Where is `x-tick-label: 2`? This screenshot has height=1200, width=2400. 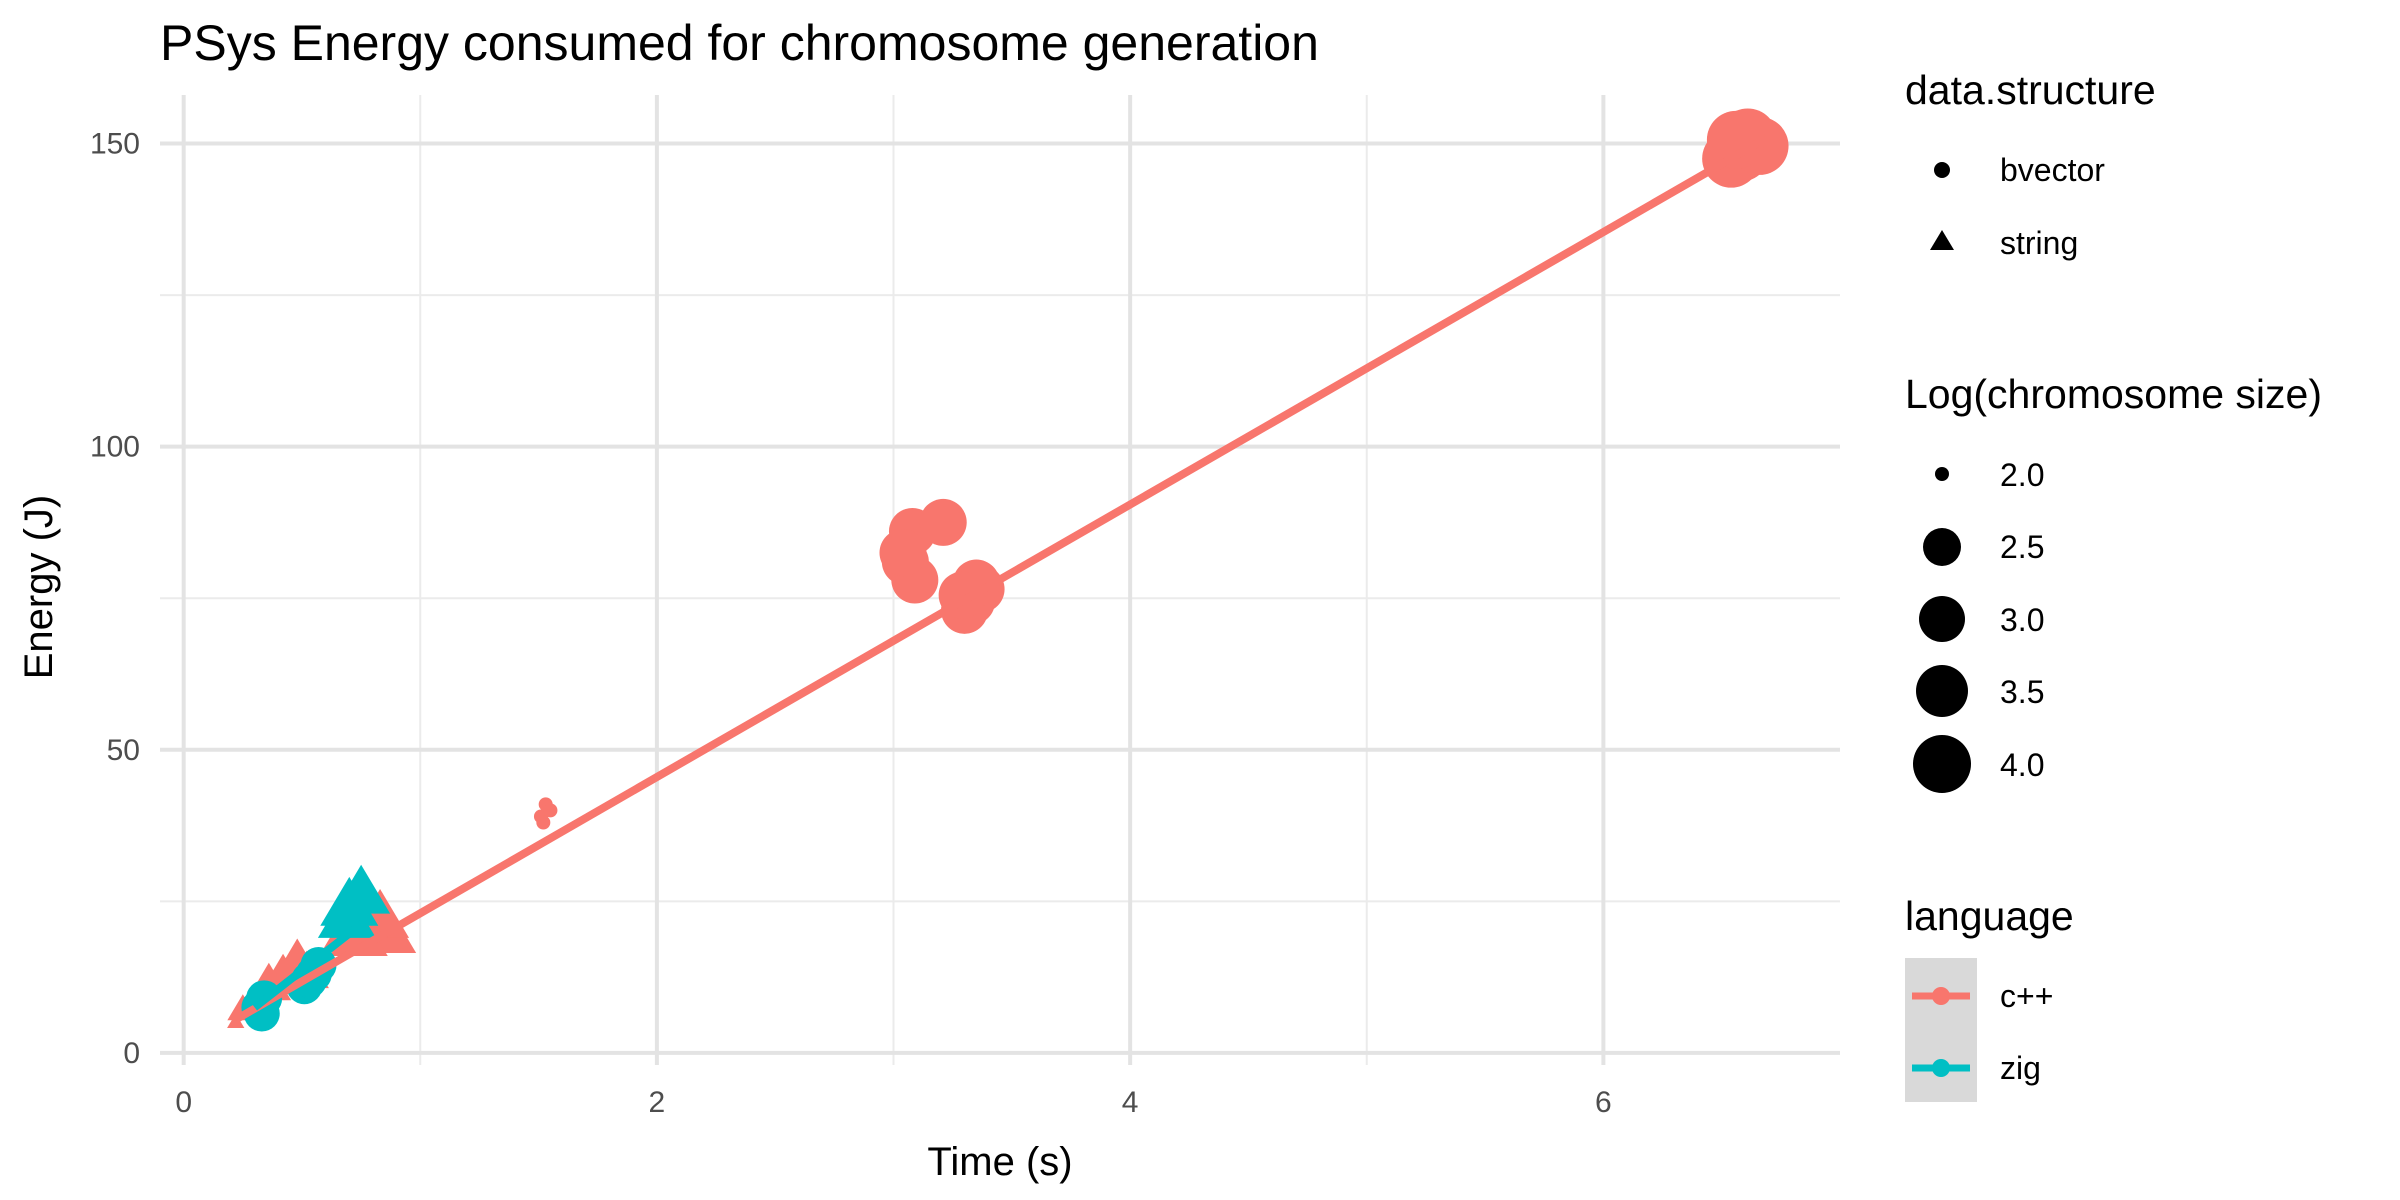
x-tick-label: 2 is located at coordinates (657, 1102).